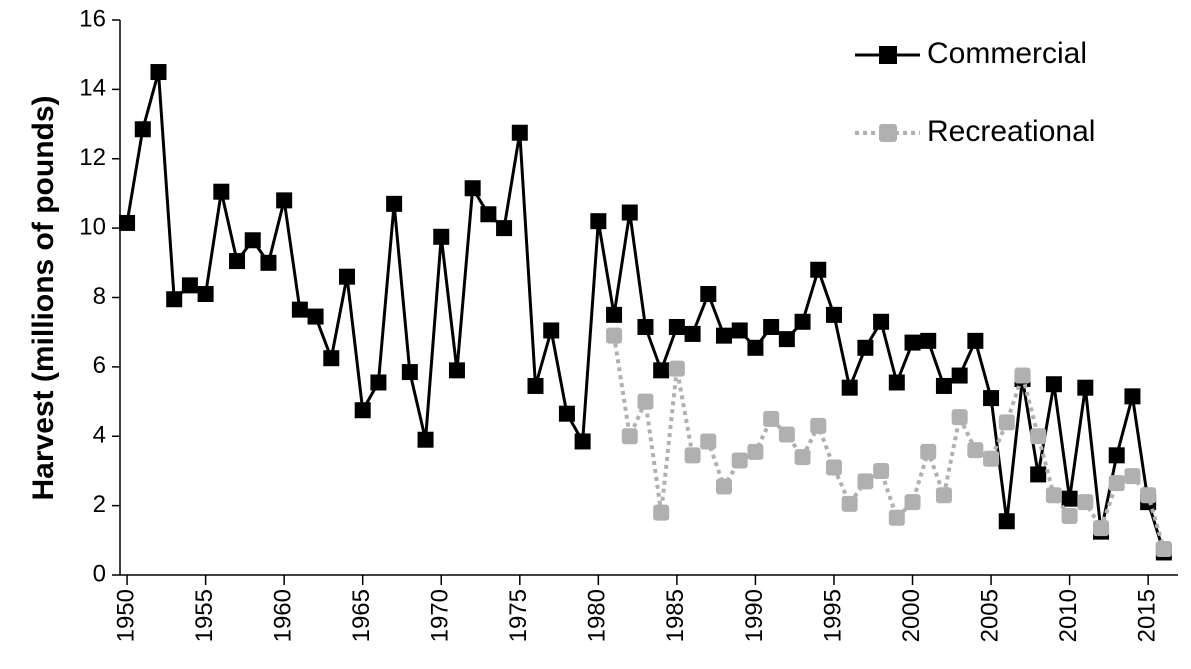  I want to click on y-tick-label: 16, so click(92, 18).